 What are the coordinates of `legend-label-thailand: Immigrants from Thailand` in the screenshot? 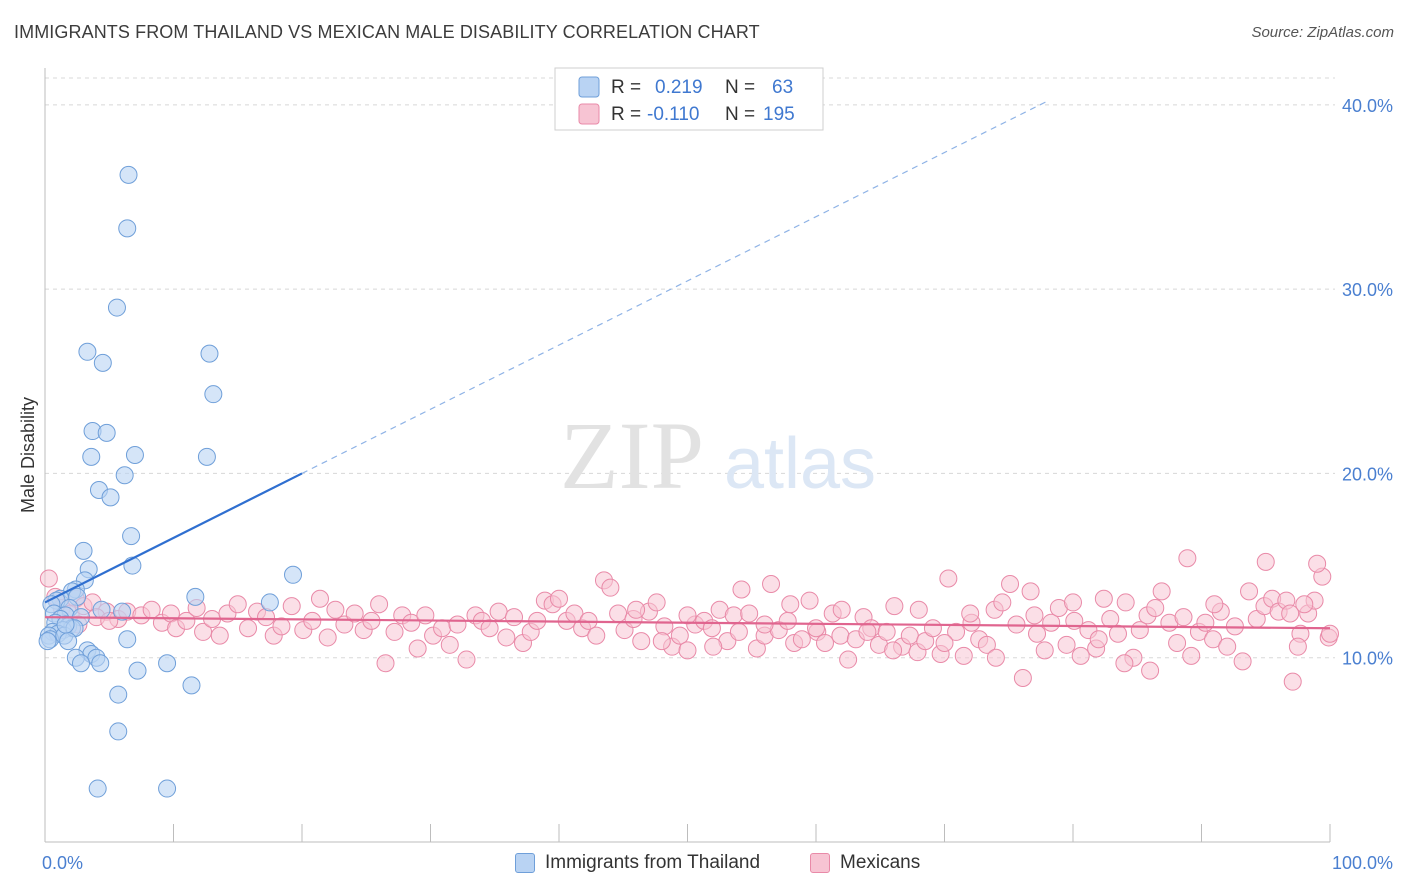 It's located at (653, 862).